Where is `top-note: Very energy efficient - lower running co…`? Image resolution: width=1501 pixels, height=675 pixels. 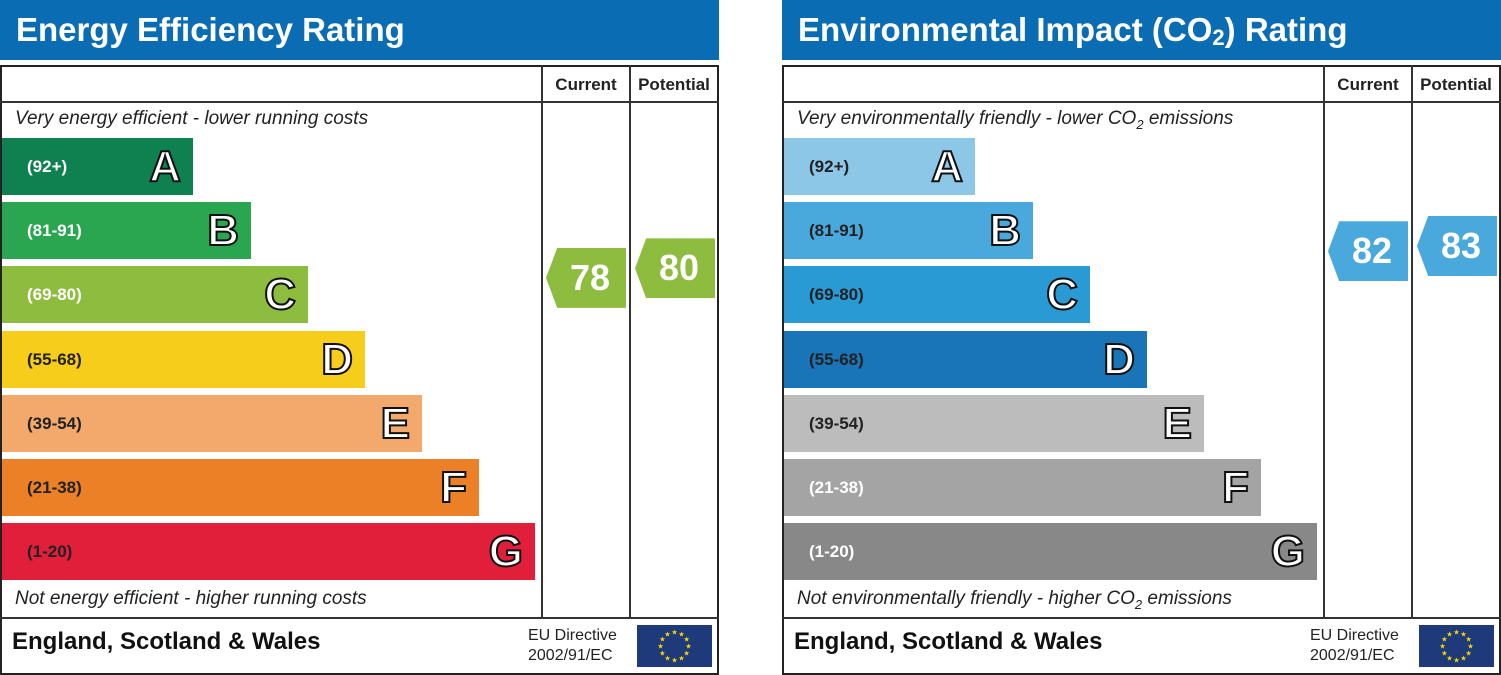
top-note: Very energy efficient - lower running co… is located at coordinates (192, 118).